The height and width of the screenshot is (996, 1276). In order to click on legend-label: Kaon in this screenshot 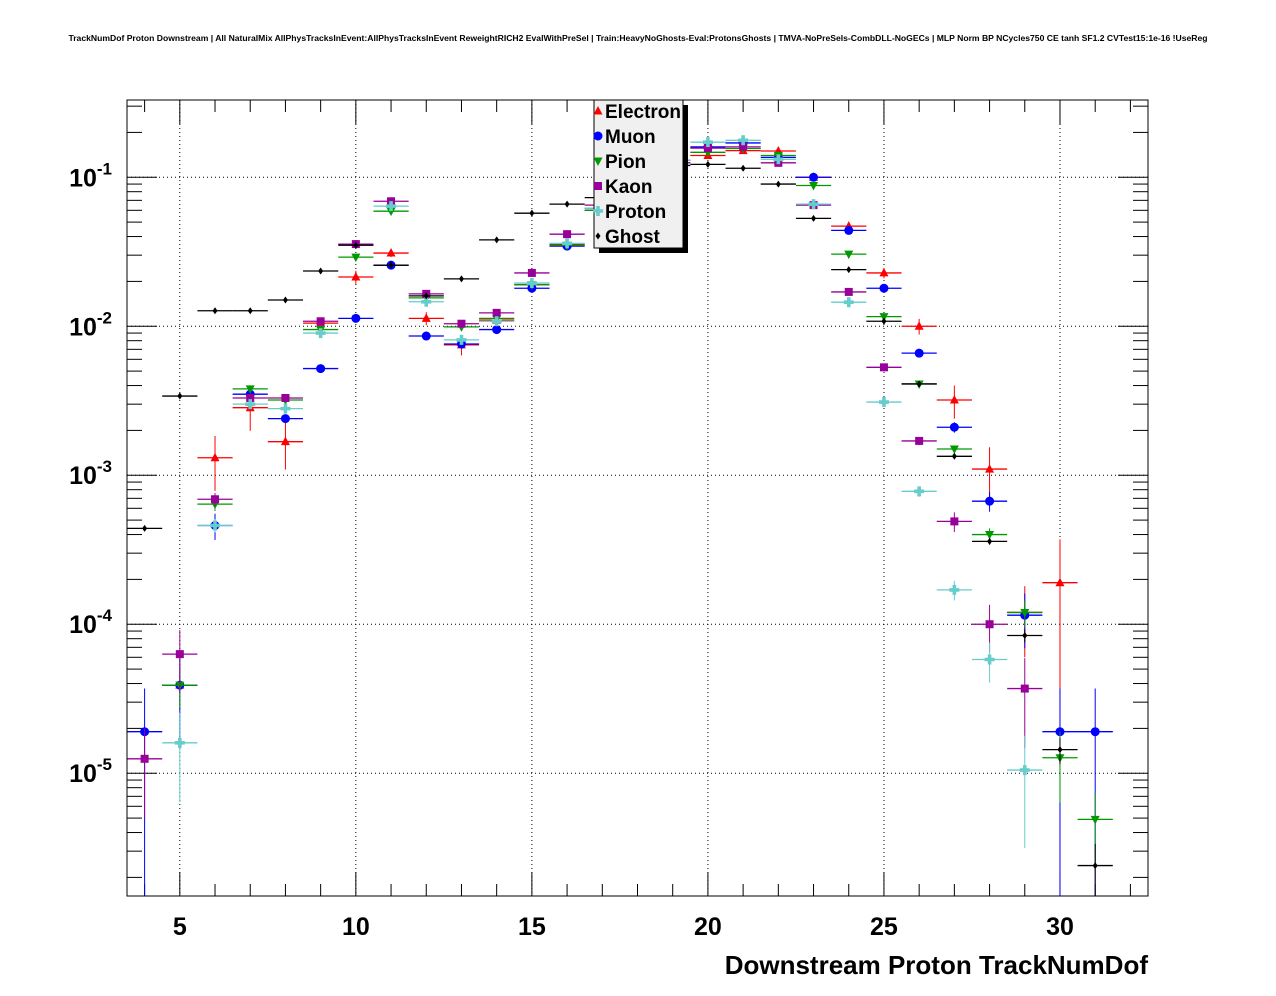, I will do `click(629, 187)`.